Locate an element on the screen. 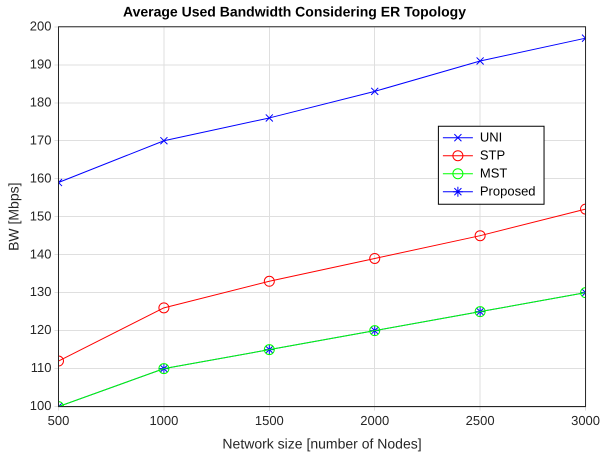  x-tick-label: 1000 is located at coordinates (163, 420).